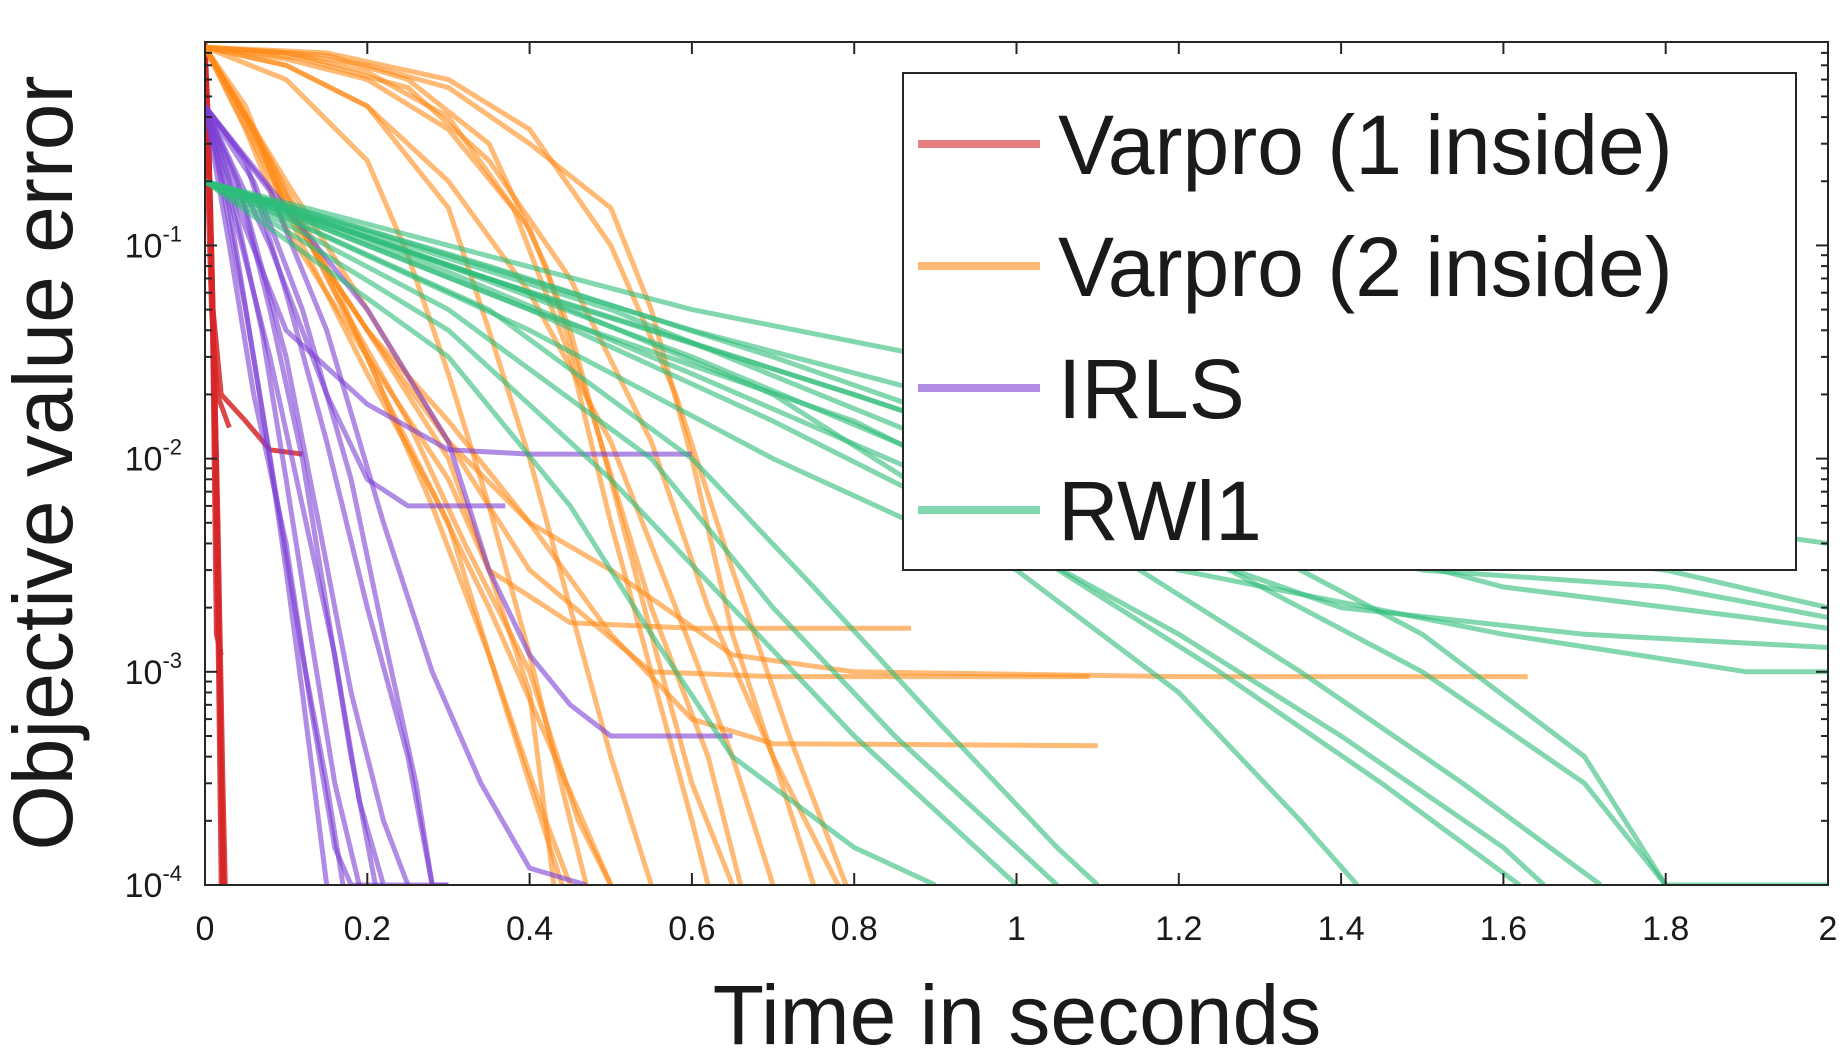 The image size is (1842, 1054). I want to click on x-tick-label: 0, so click(205, 929).